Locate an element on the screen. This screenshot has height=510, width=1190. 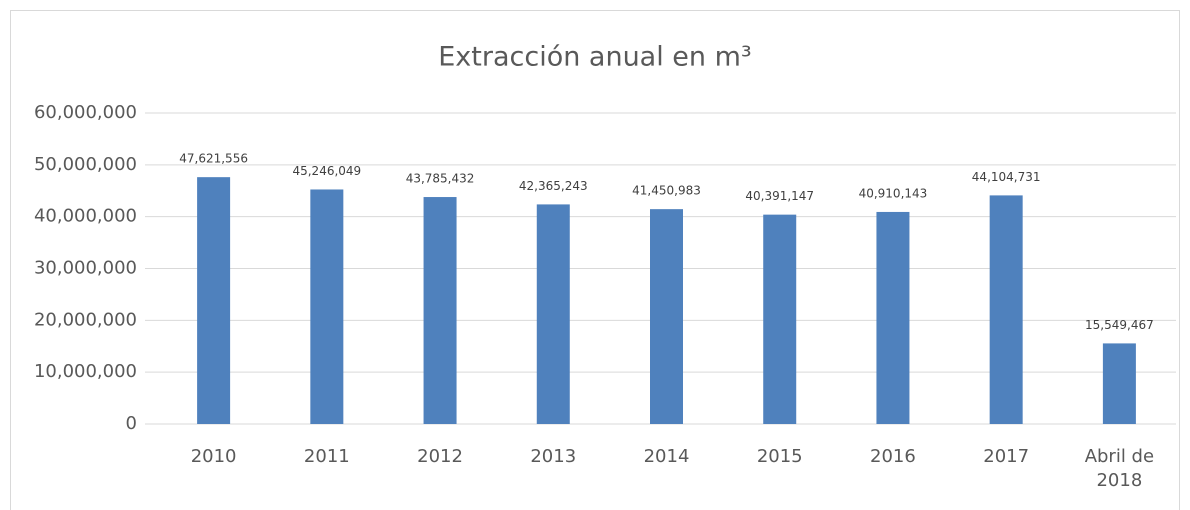
x-tick-label: 2014 is located at coordinates (666, 456).